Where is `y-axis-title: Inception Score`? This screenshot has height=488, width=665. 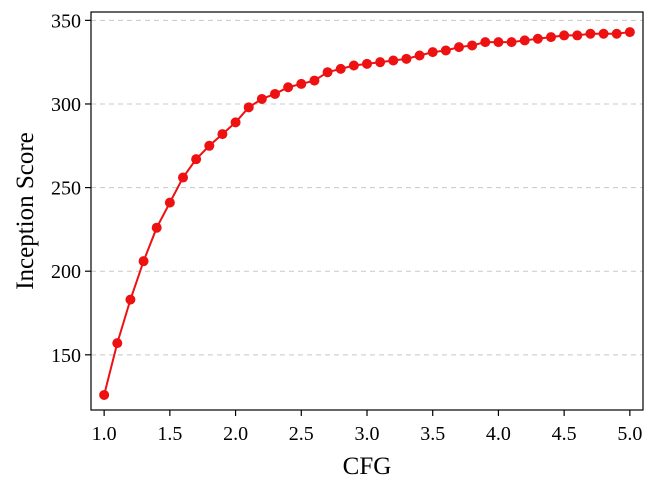 y-axis-title: Inception Score is located at coordinates (25, 211).